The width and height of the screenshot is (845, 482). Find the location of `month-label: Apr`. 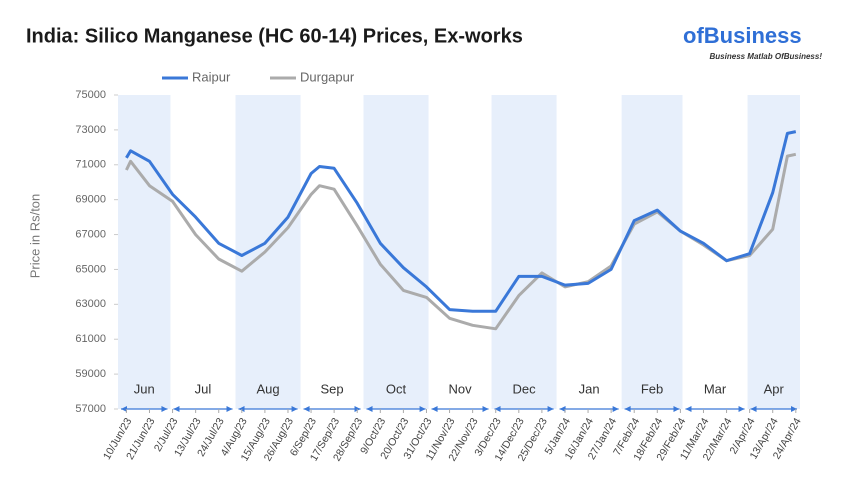

month-label: Apr is located at coordinates (774, 388).